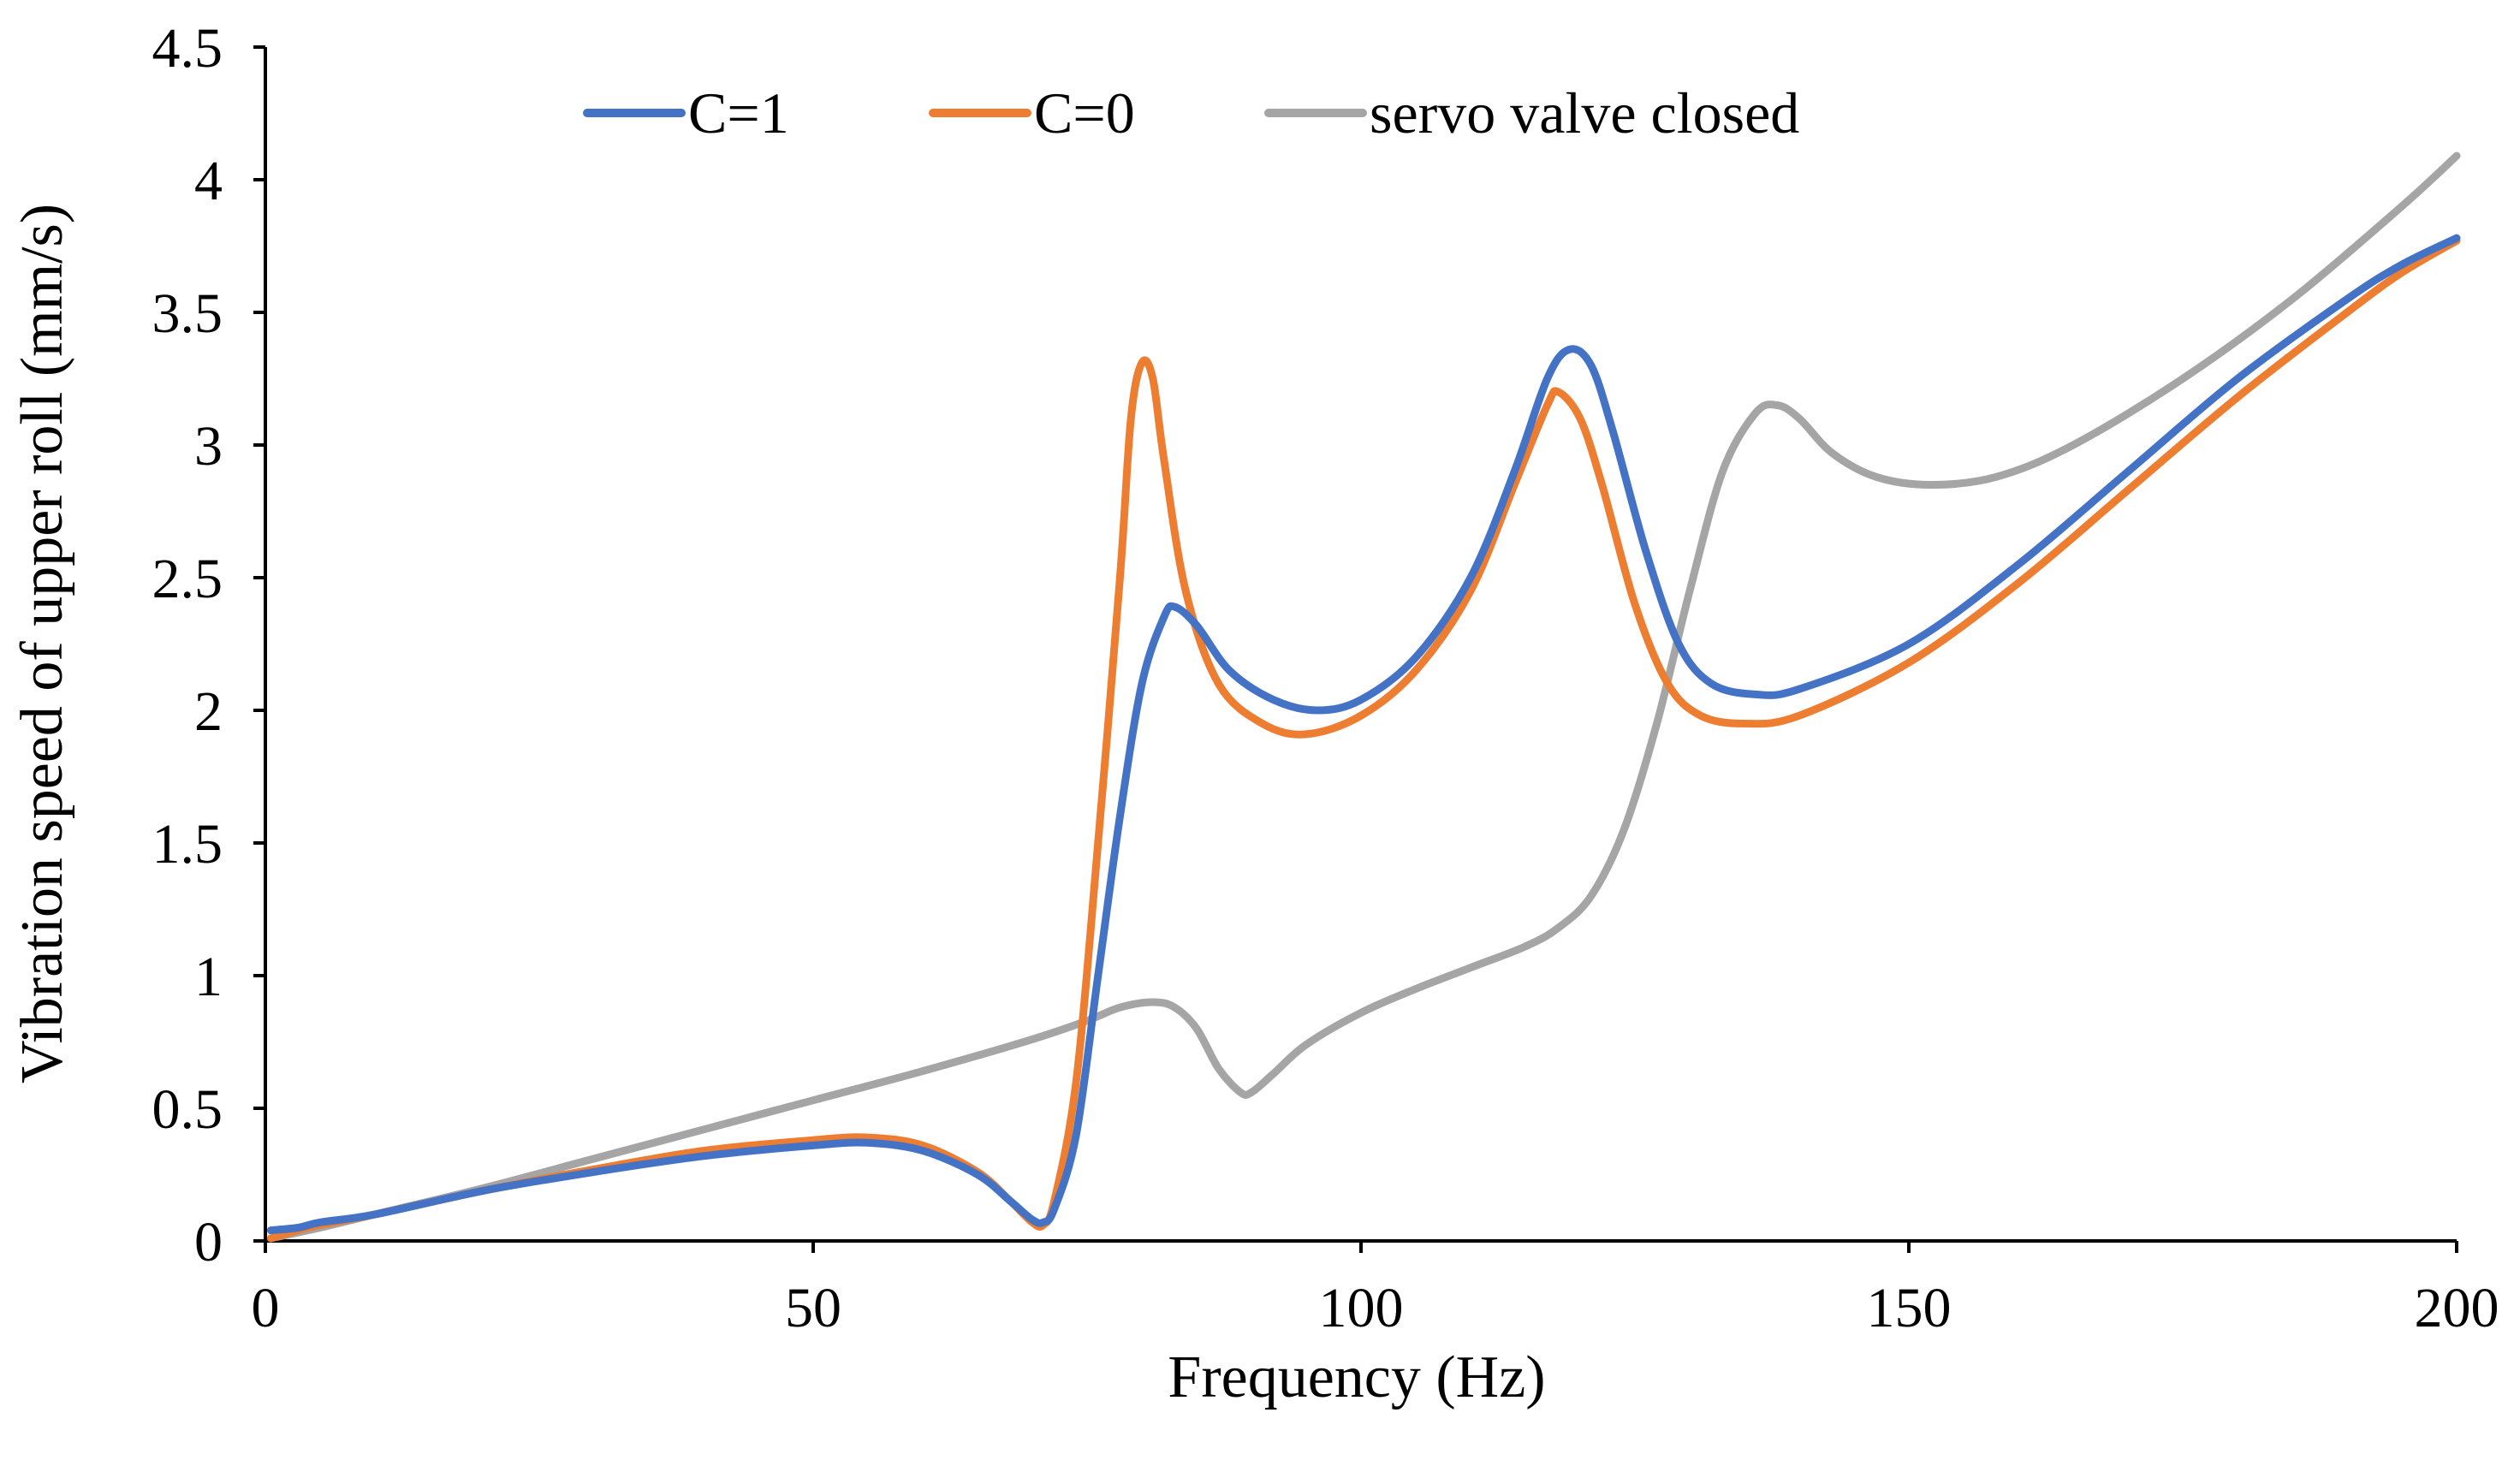 This screenshot has height=1472, width=2520. What do you see at coordinates (686, 112) in the screenshot?
I see `legend-item: C=1` at bounding box center [686, 112].